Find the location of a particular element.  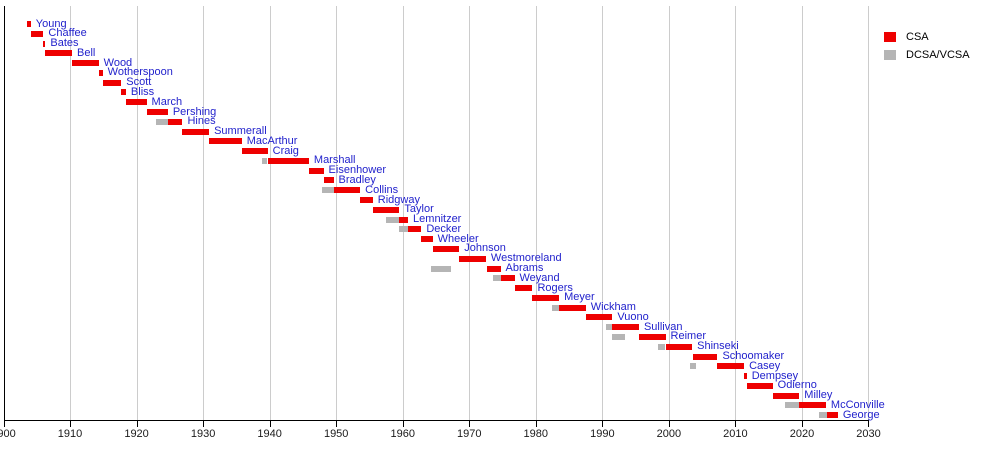

person-label-macarthur: MacArthur is located at coordinates (272, 140).